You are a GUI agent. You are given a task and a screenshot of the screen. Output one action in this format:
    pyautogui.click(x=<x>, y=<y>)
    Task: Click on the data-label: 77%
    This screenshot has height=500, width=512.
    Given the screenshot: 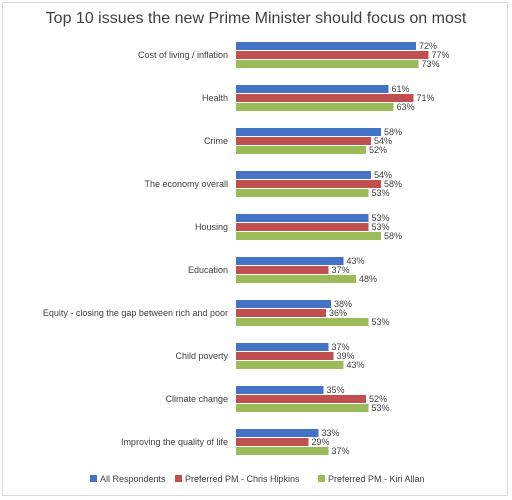 What is the action you would take?
    pyautogui.click(x=441, y=55)
    